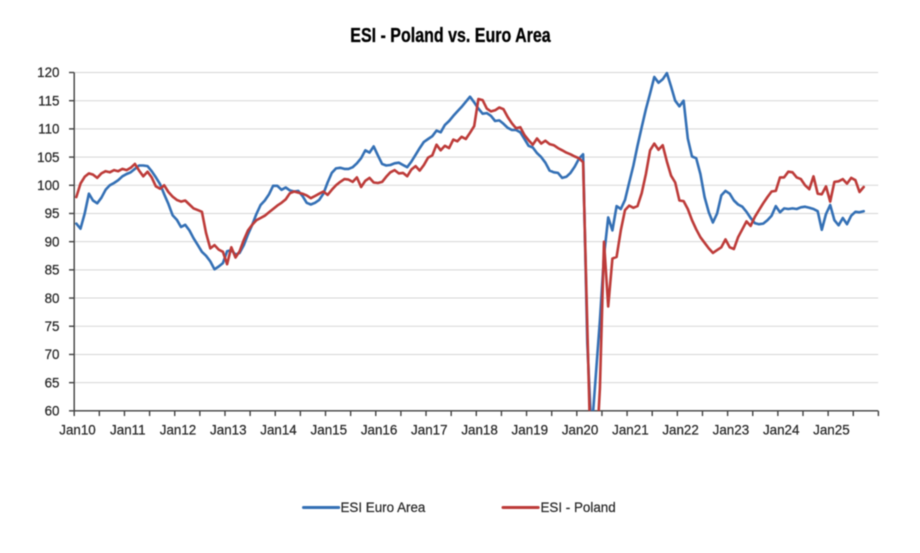 This screenshot has height=553, width=920. I want to click on svg-text: Jan15, so click(329, 430).